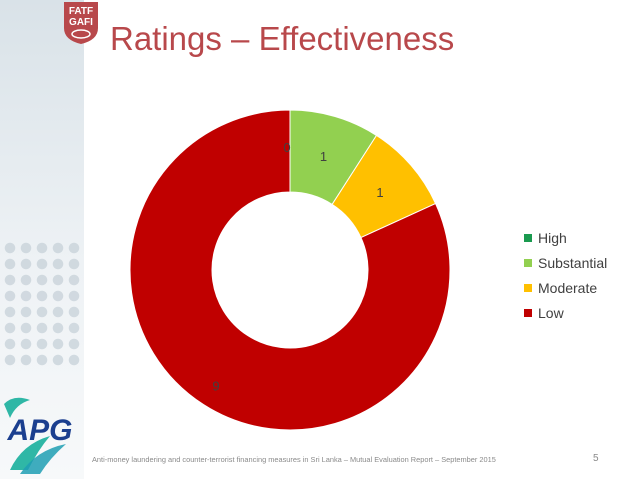 The width and height of the screenshot is (638, 479). What do you see at coordinates (528, 287) in the screenshot?
I see `legend-swatch-moderate` at bounding box center [528, 287].